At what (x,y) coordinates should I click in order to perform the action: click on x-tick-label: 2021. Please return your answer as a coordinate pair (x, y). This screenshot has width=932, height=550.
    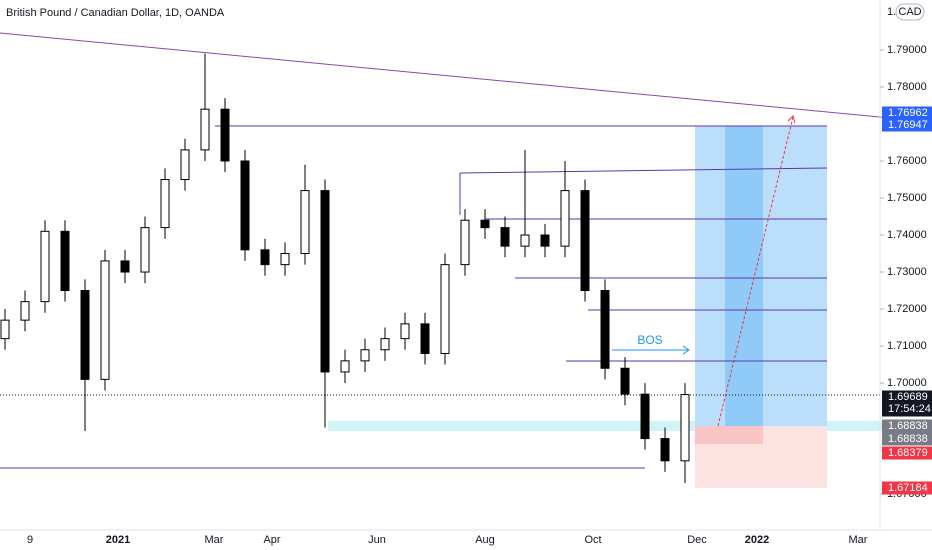
    Looking at the image, I should click on (118, 540).